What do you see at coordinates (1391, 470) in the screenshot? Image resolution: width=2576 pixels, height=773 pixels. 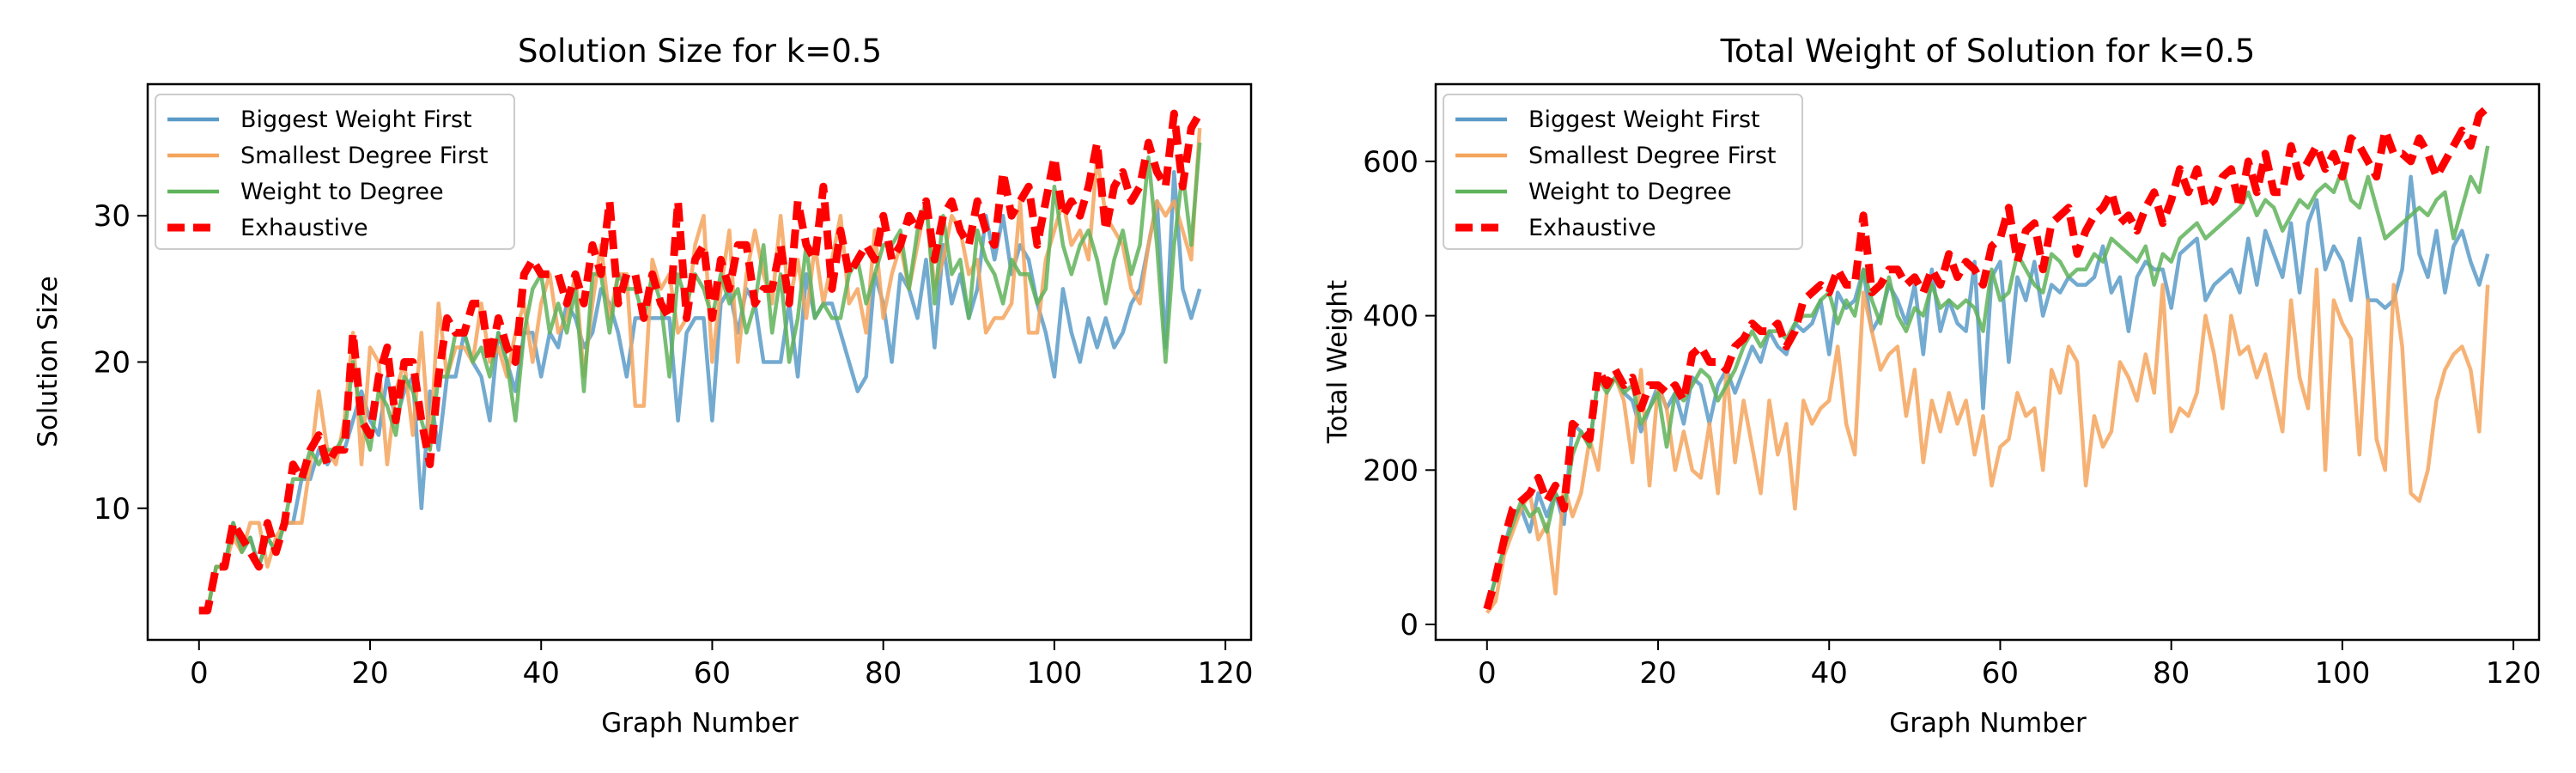 I see `y-tick-label: 200` at bounding box center [1391, 470].